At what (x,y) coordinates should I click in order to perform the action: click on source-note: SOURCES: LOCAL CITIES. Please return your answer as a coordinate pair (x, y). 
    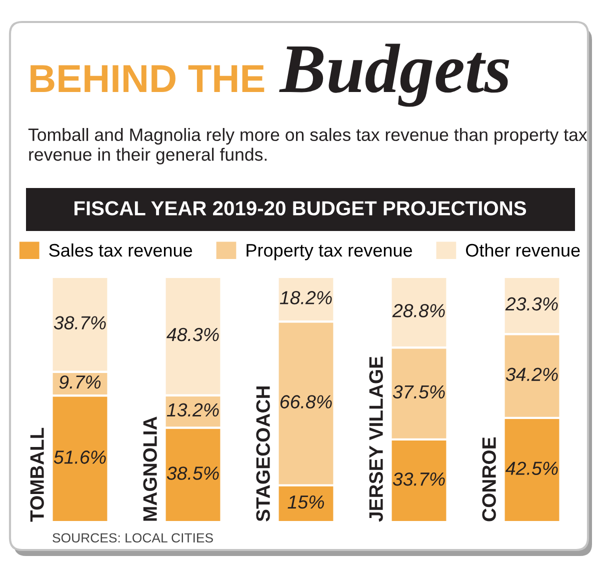
    Looking at the image, I should click on (132, 538).